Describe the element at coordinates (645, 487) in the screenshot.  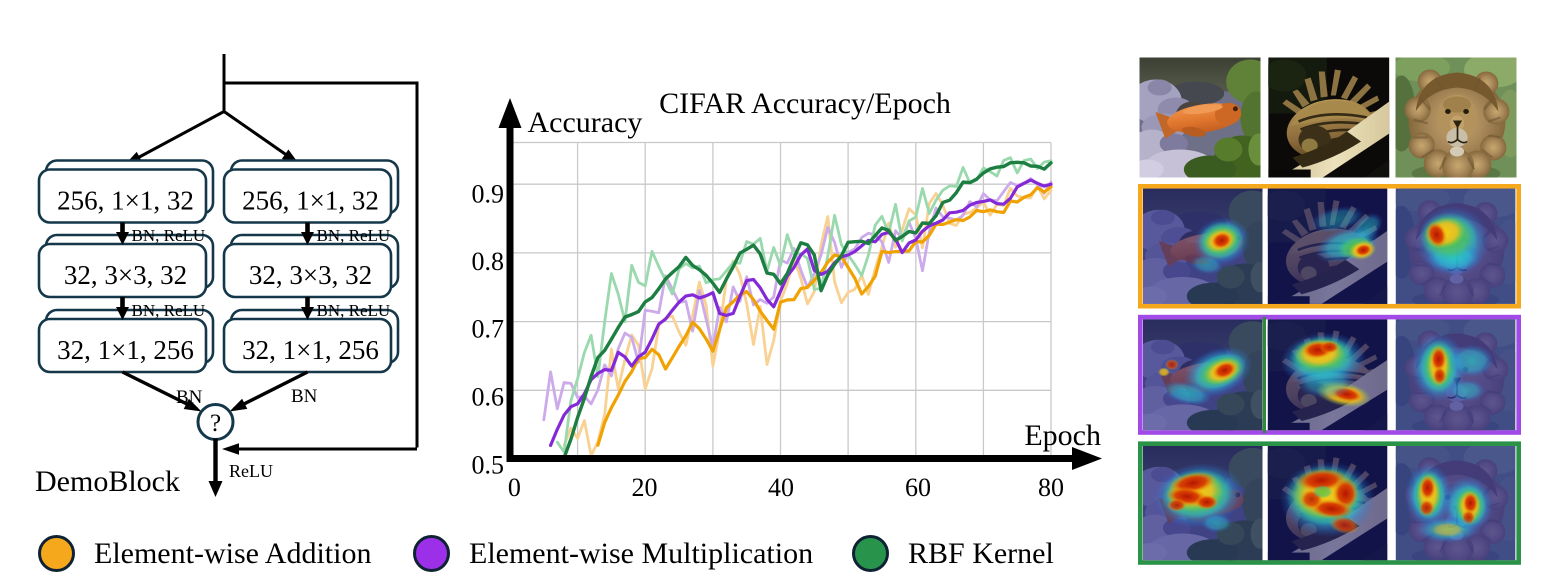
I see `svg-text: 20` at that location.